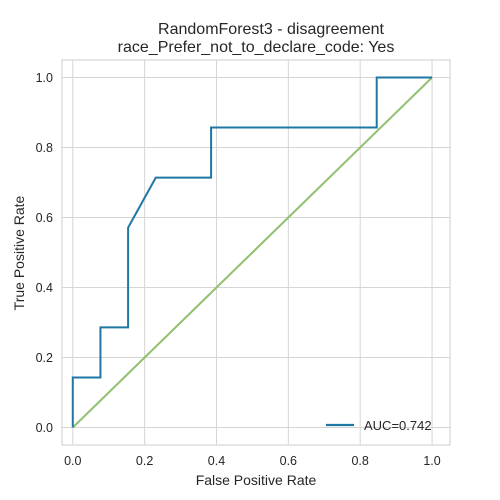 The height and width of the screenshot is (500, 500). I want to click on chart-title-line-2: race_Prefer_not_to_declare_code: Yes, so click(256, 47).